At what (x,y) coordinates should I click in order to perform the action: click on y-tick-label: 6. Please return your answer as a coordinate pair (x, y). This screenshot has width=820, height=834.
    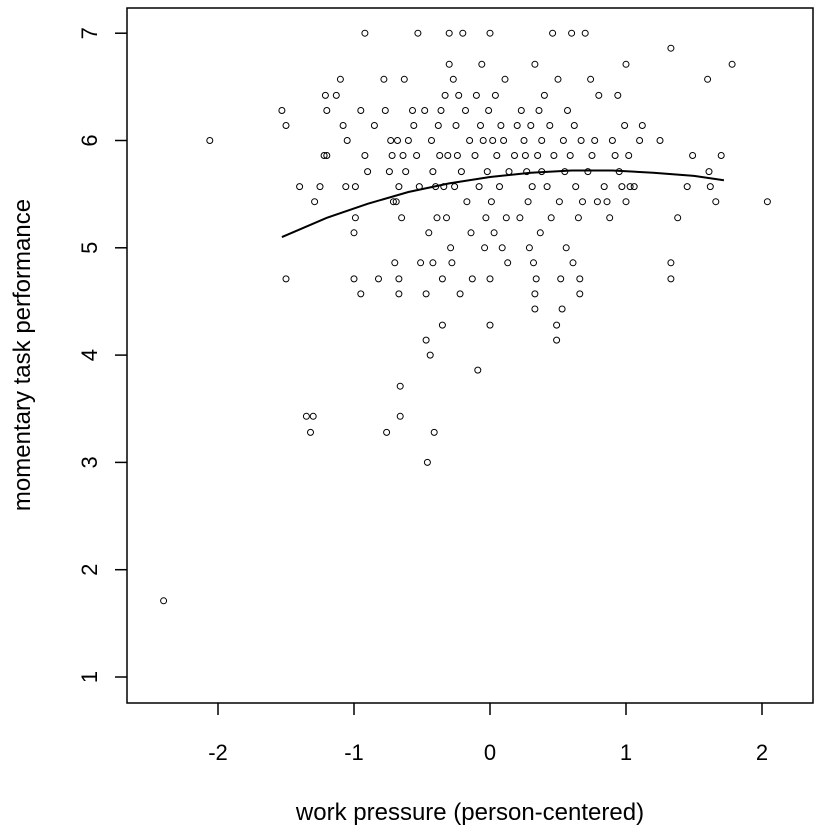
    Looking at the image, I should click on (89, 140).